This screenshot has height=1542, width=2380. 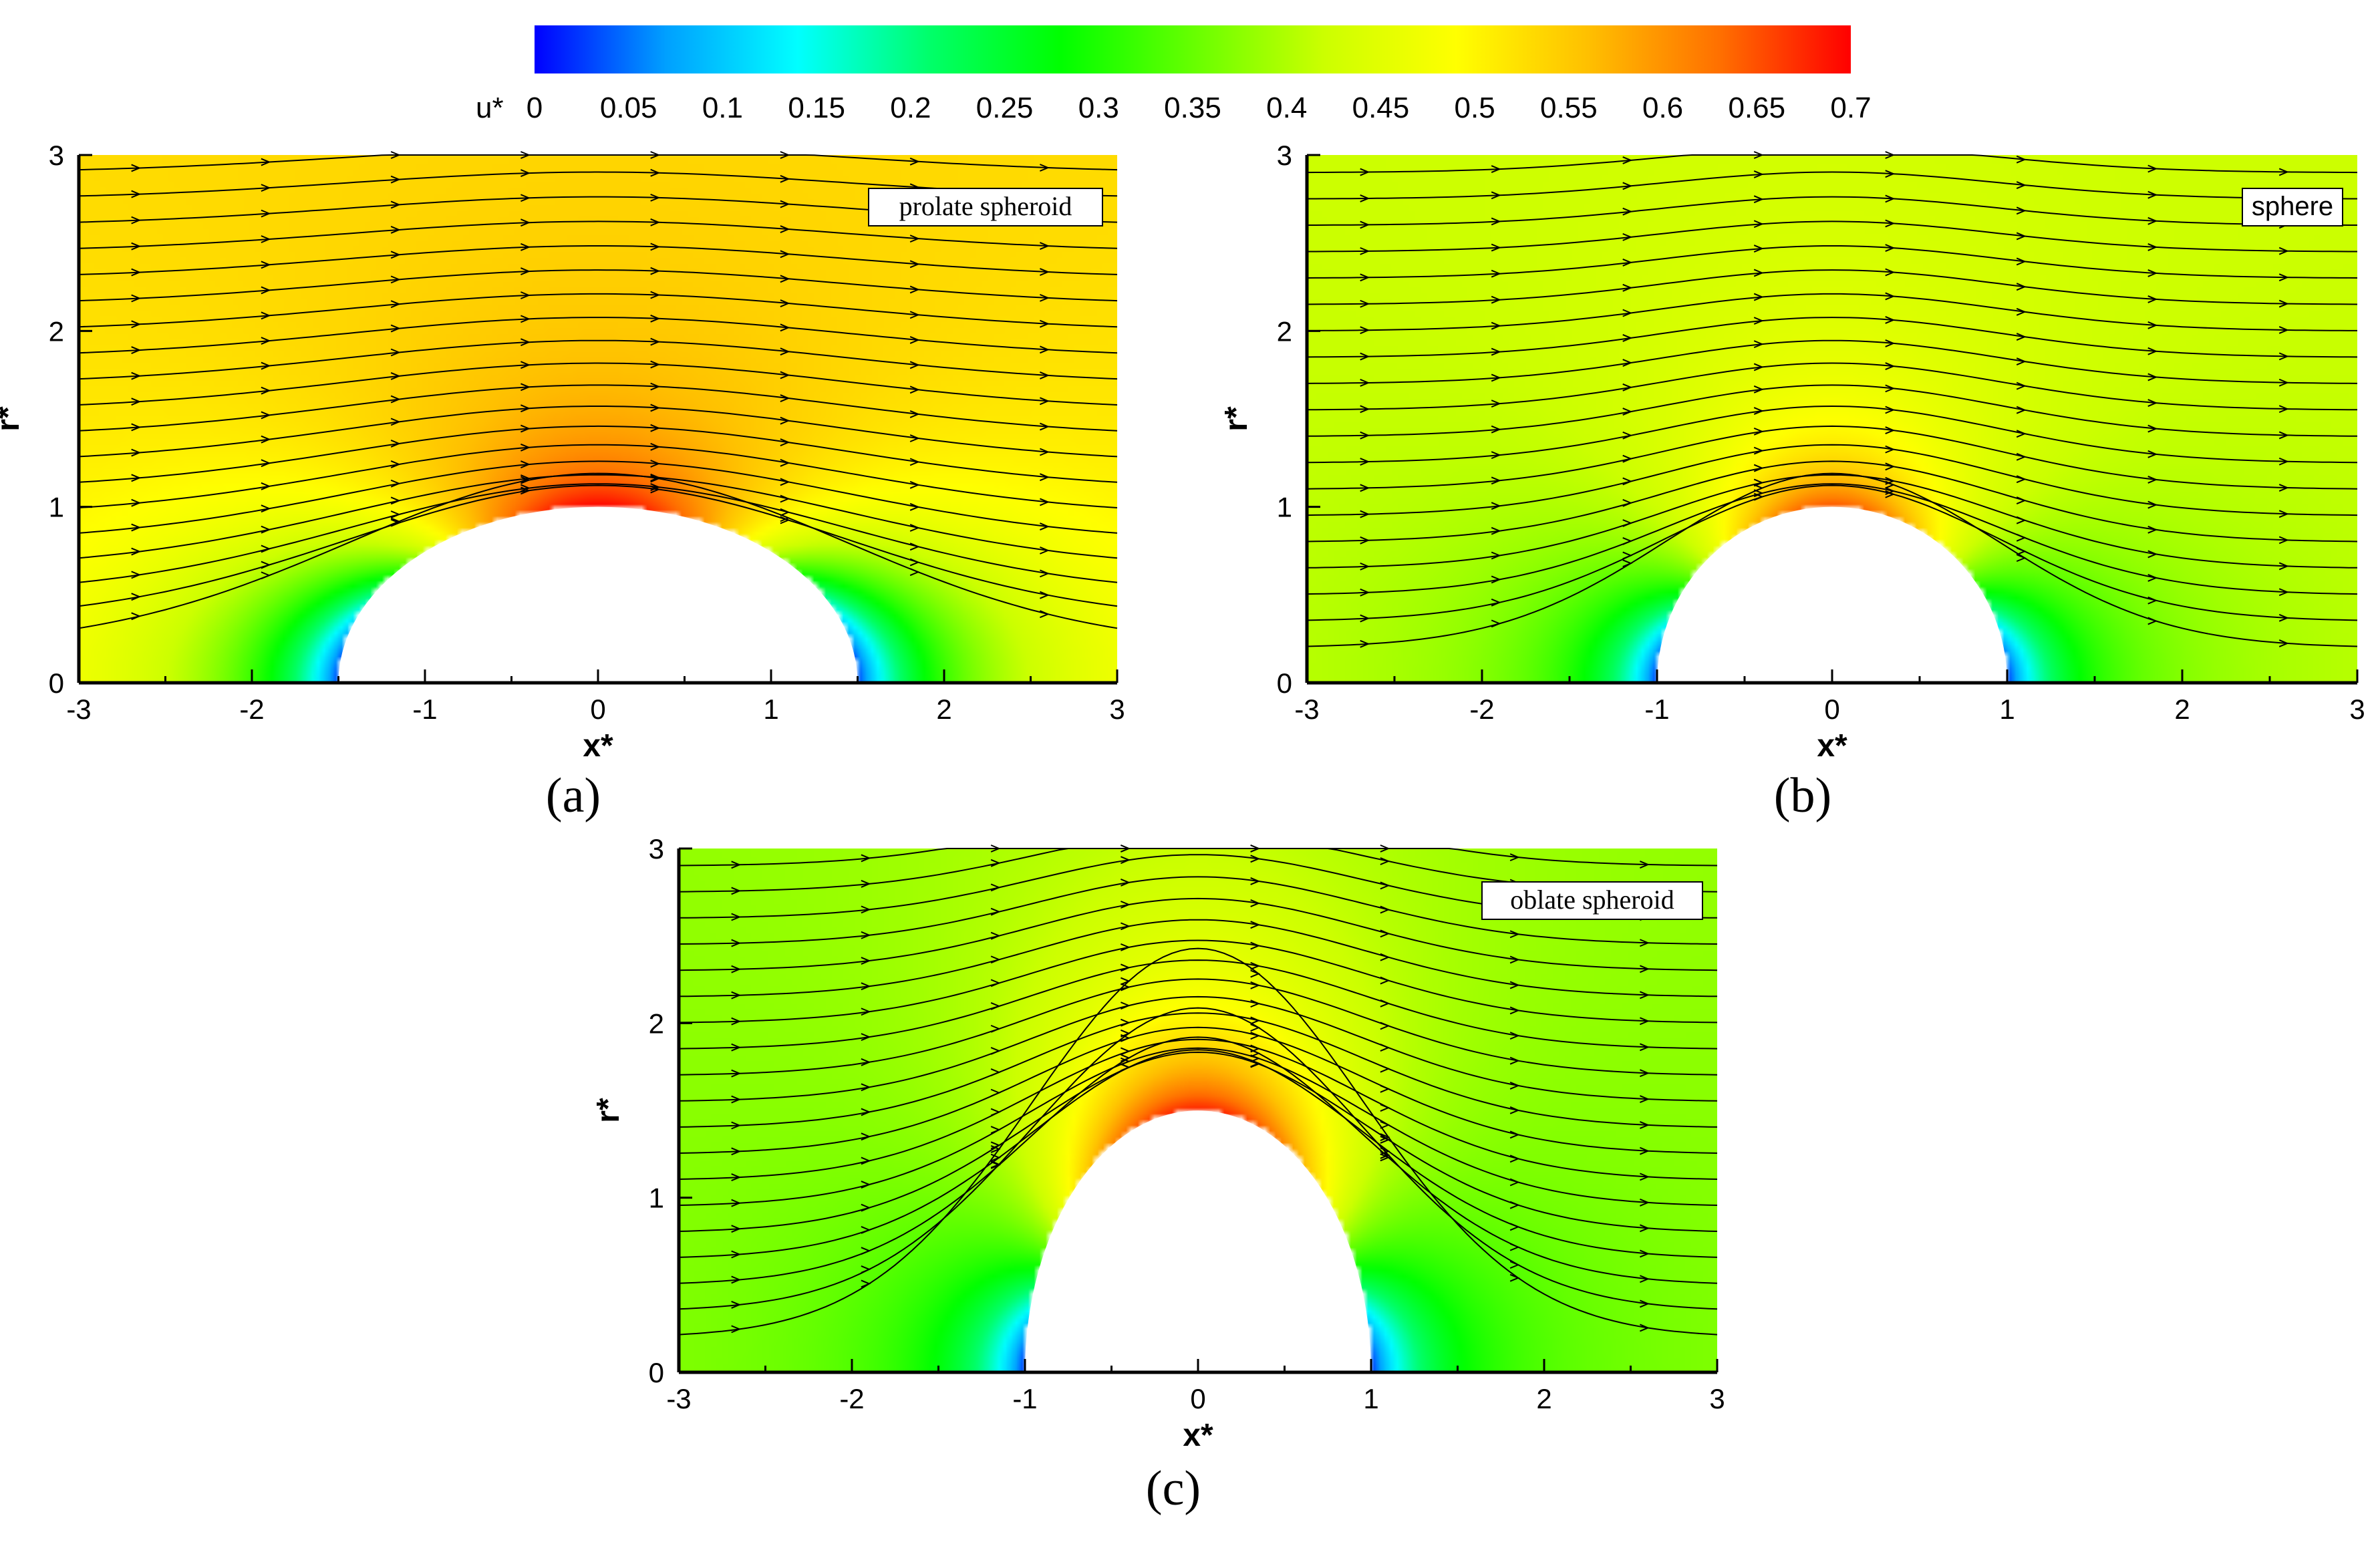 What do you see at coordinates (1198, 1241) in the screenshot?
I see `body-shape` at bounding box center [1198, 1241].